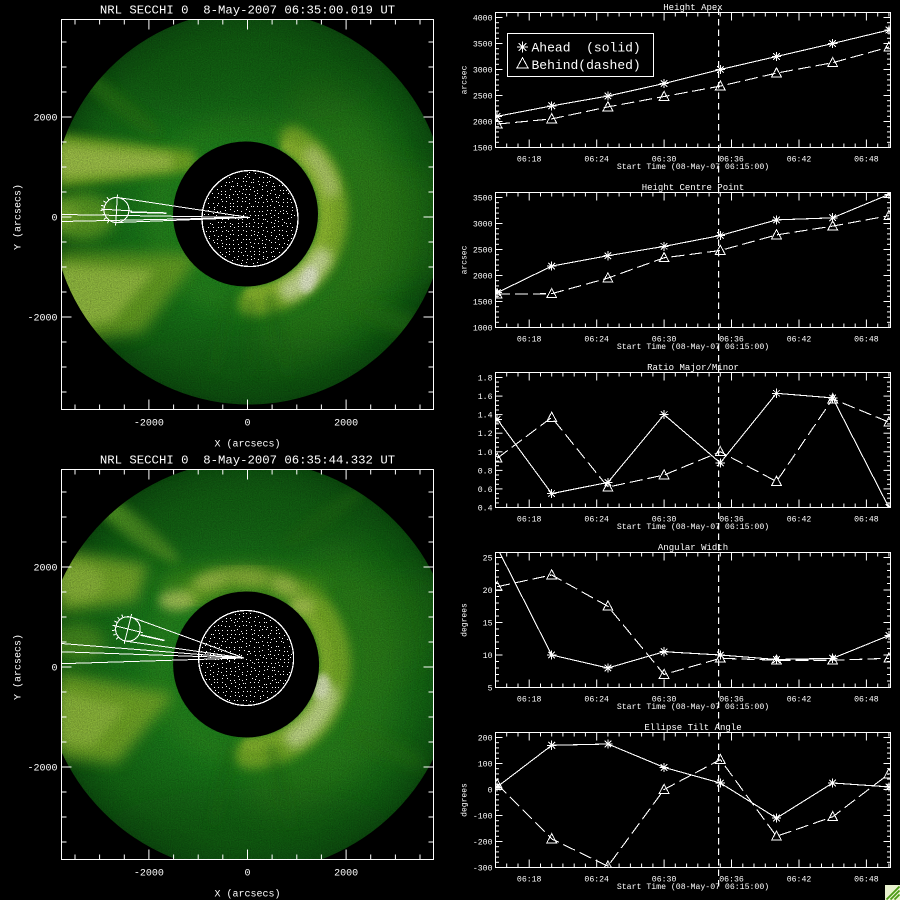 The width and height of the screenshot is (900, 900). What do you see at coordinates (488, 559) in the screenshot?
I see `svg-text: 25` at bounding box center [488, 559].